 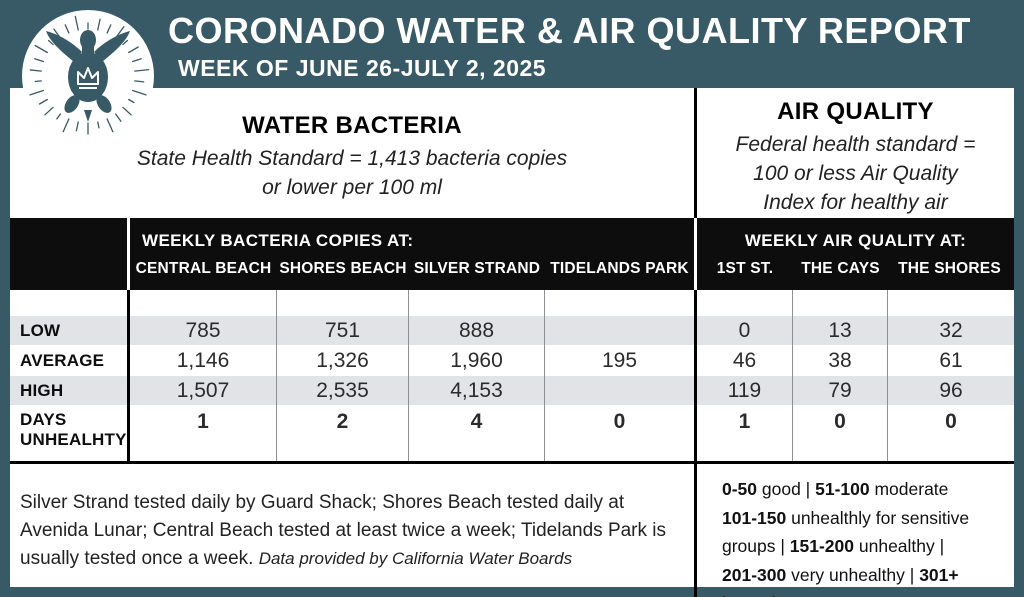 I want to click on column-header: TIDELANDS PARK, so click(x=619, y=268).